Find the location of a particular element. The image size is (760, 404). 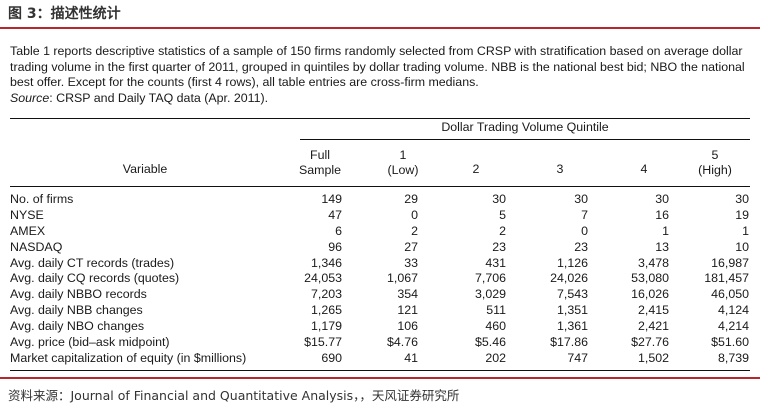

source-label: Source is located at coordinates (30, 97).